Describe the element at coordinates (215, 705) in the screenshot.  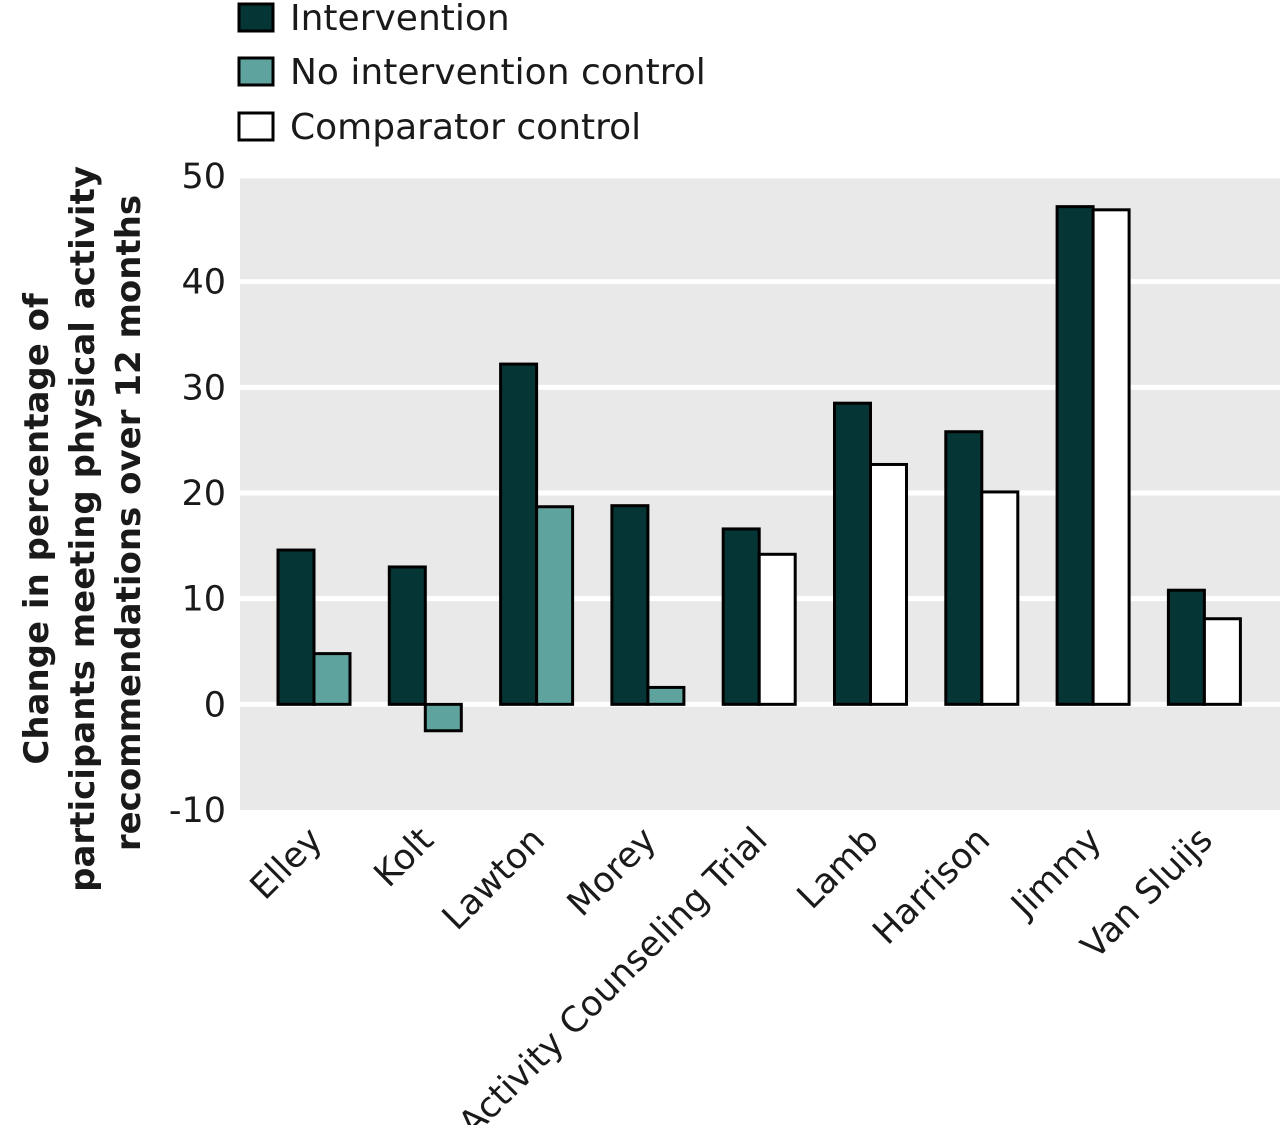
I see `y-tick-label: 0` at that location.